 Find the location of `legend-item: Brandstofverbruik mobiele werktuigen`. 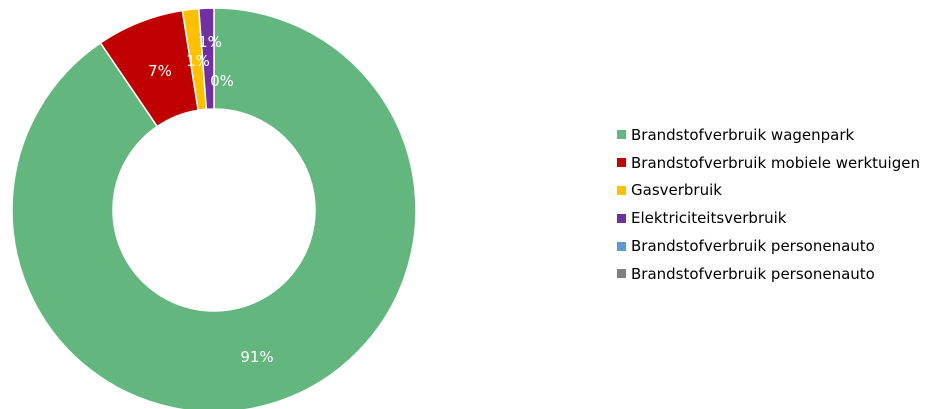

legend-item: Brandstofverbruik mobiele werktuigen is located at coordinates (768, 163).